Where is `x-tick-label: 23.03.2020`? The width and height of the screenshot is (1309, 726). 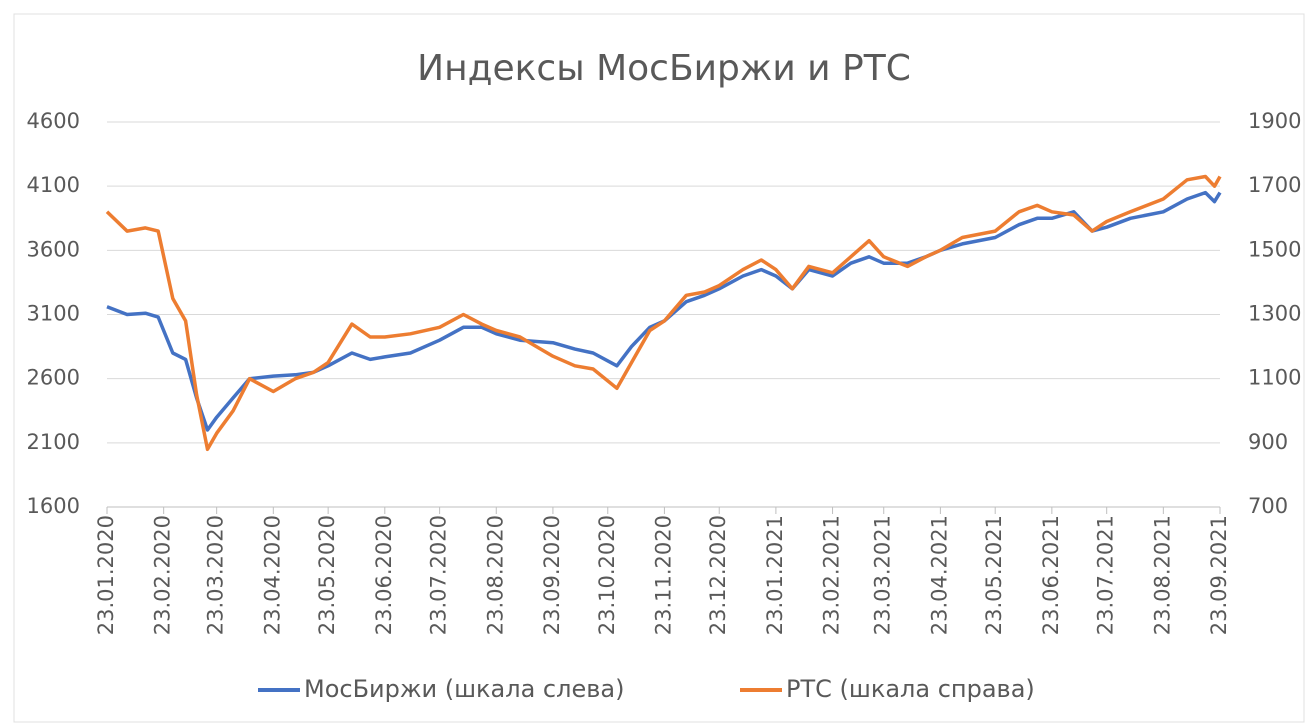 x-tick-label: 23.03.2020 is located at coordinates (216, 575).